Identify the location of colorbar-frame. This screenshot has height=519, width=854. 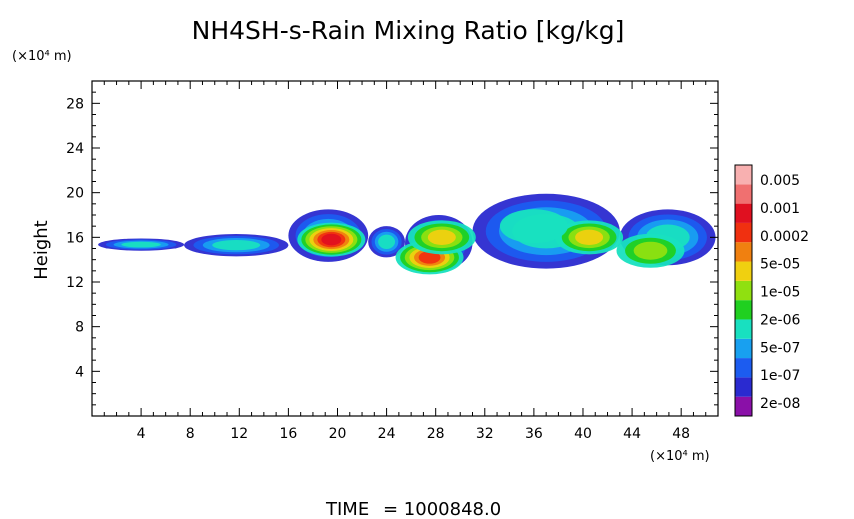
(743, 290).